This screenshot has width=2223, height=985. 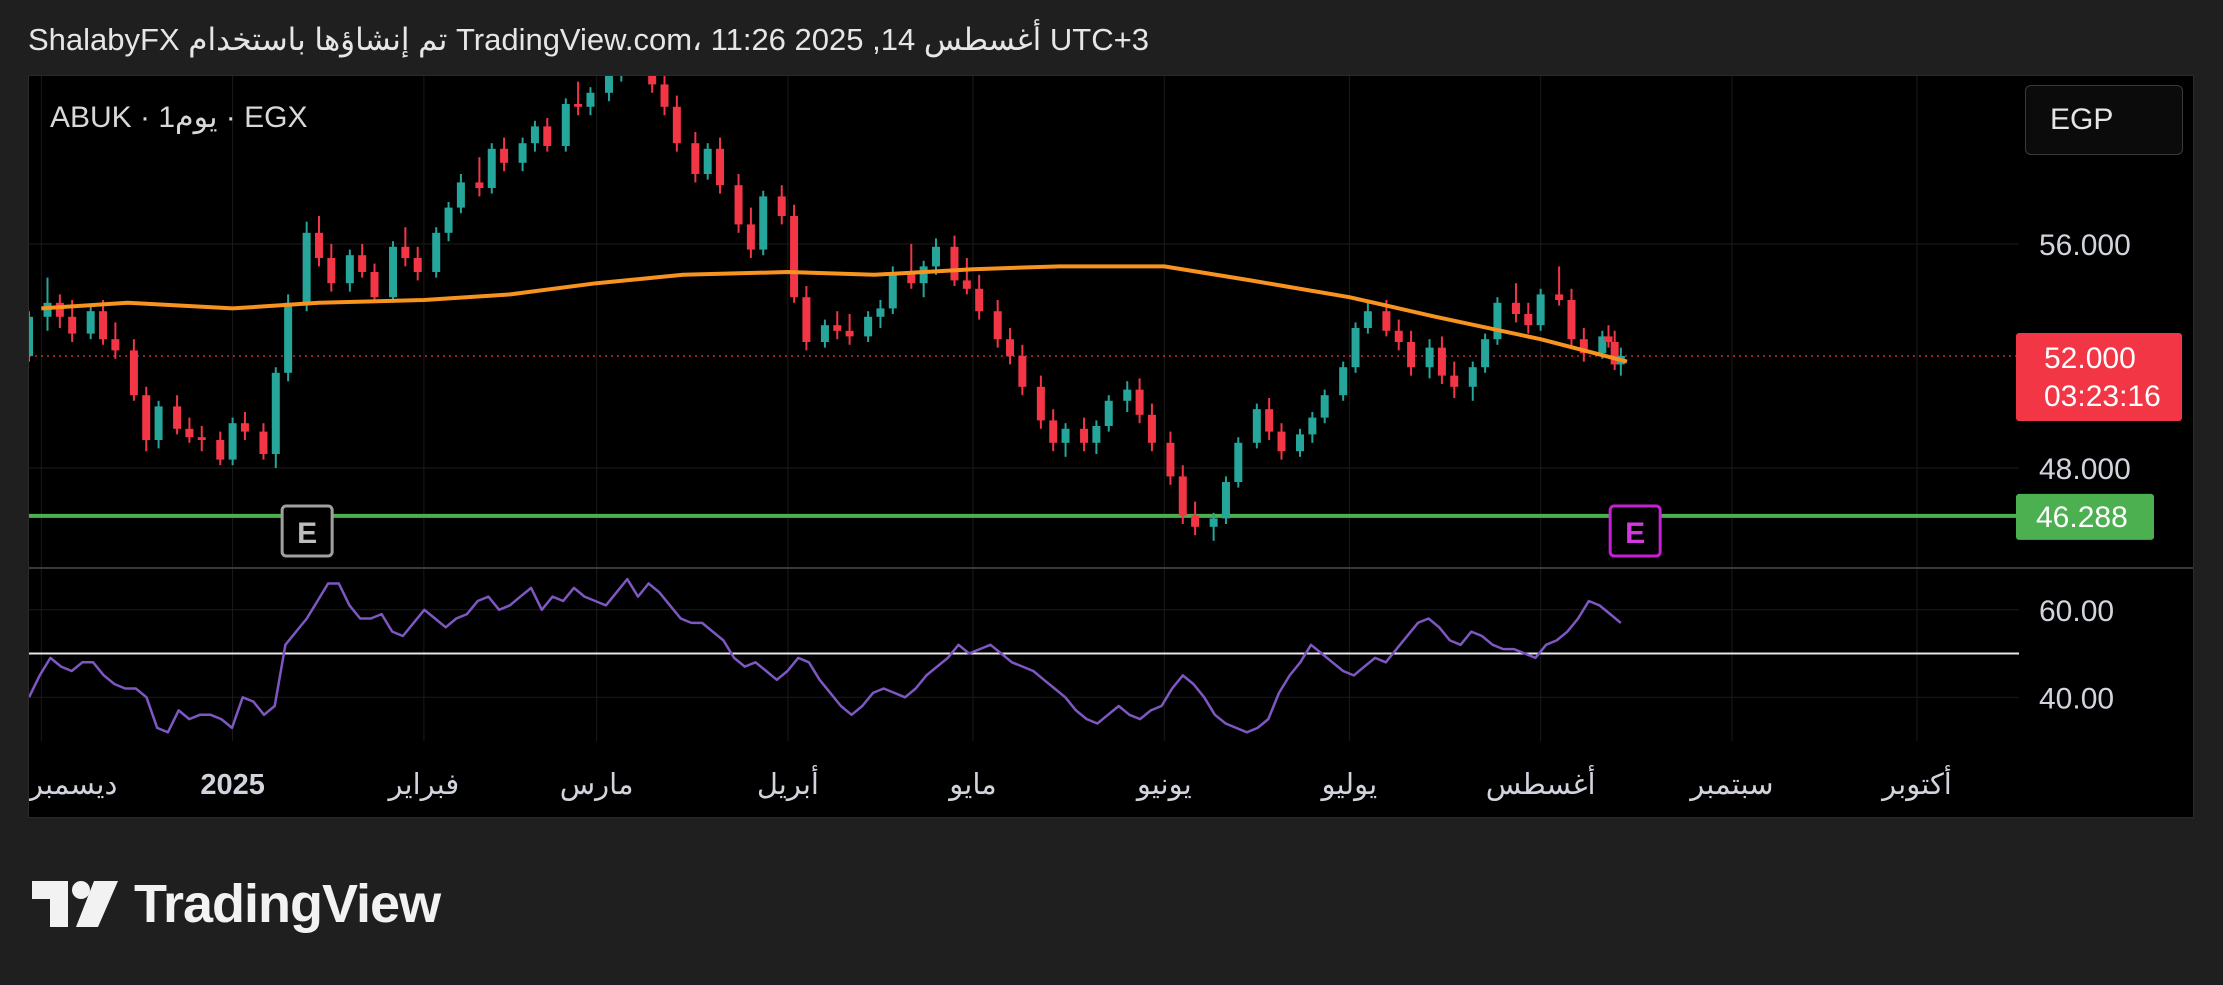 I want to click on tradingview-logo: TradingView, so click(x=236, y=904).